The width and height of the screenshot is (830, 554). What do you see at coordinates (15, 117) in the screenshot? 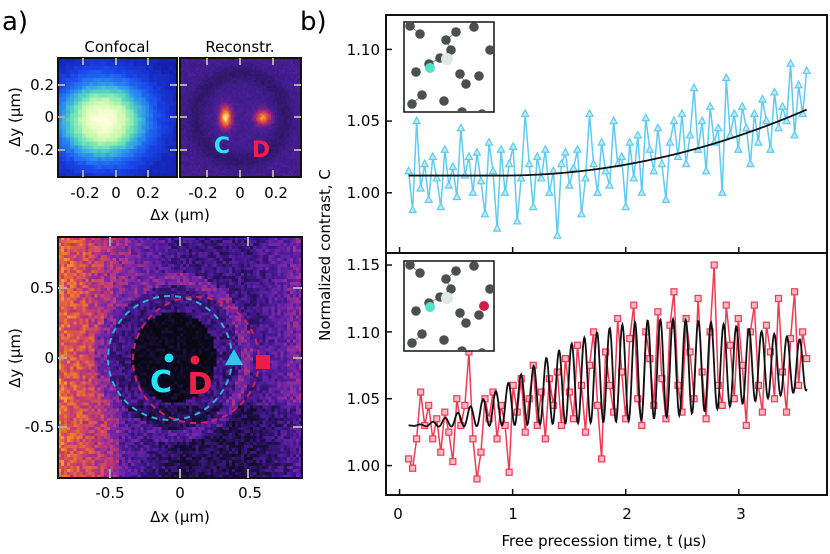
I see `top-ylabel: Δy (µm)` at bounding box center [15, 117].